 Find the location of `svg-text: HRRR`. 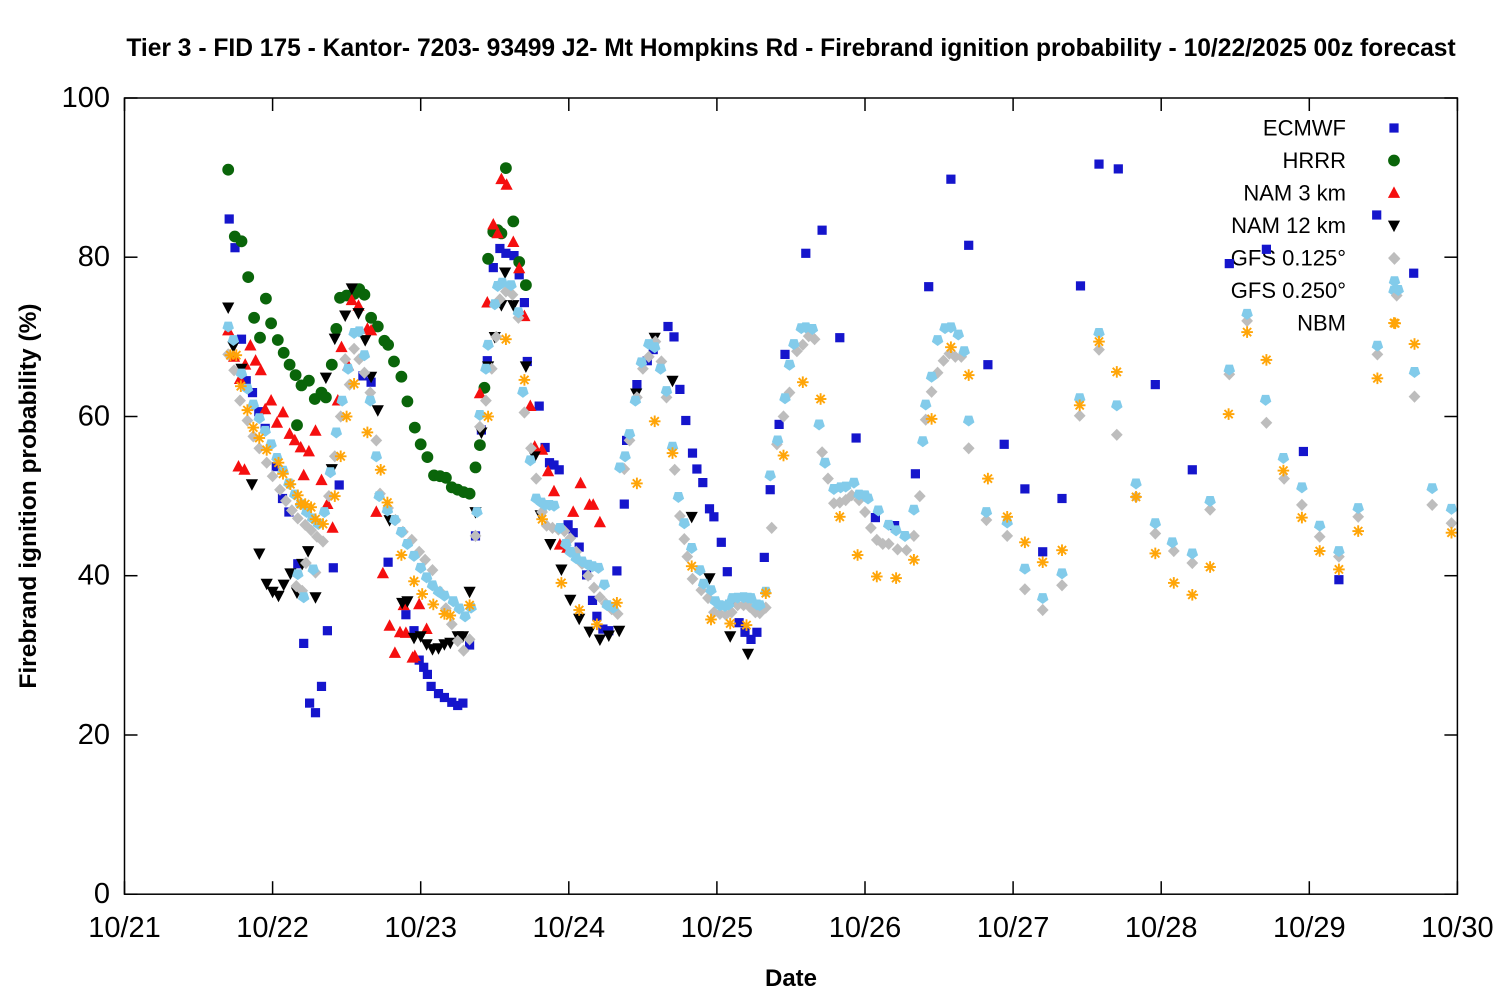

svg-text: HRRR is located at coordinates (1314, 160).